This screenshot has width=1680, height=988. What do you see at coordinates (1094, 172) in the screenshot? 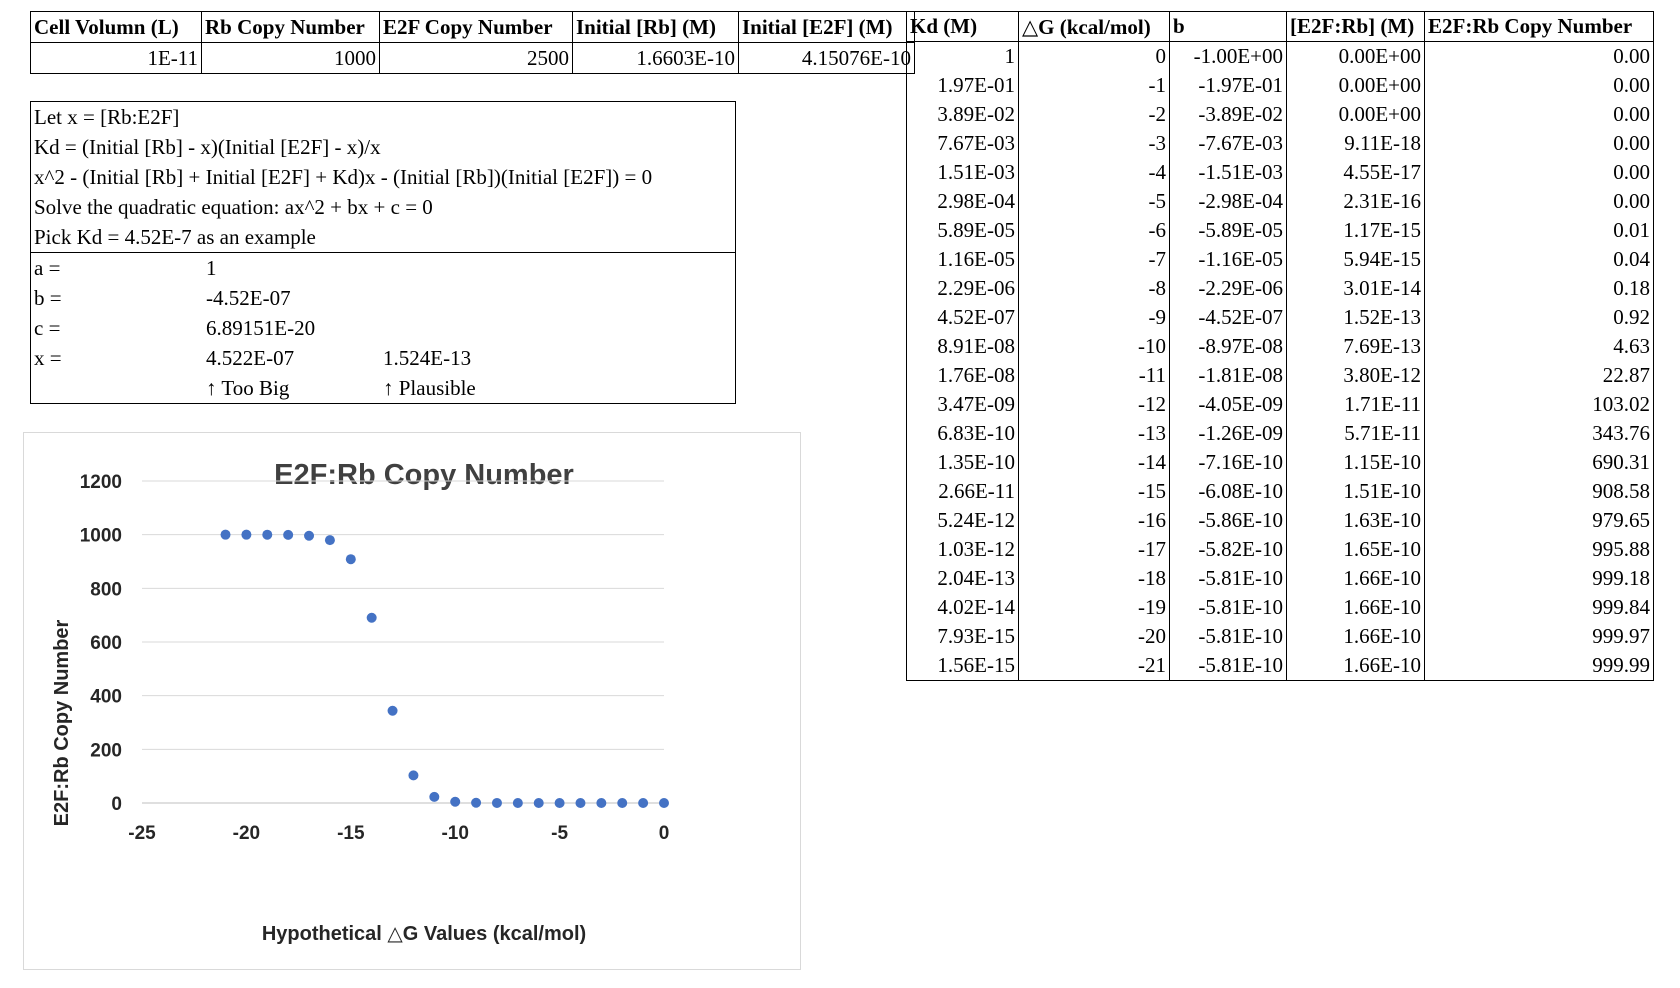
I see `delta-g-cell: -4` at bounding box center [1094, 172].